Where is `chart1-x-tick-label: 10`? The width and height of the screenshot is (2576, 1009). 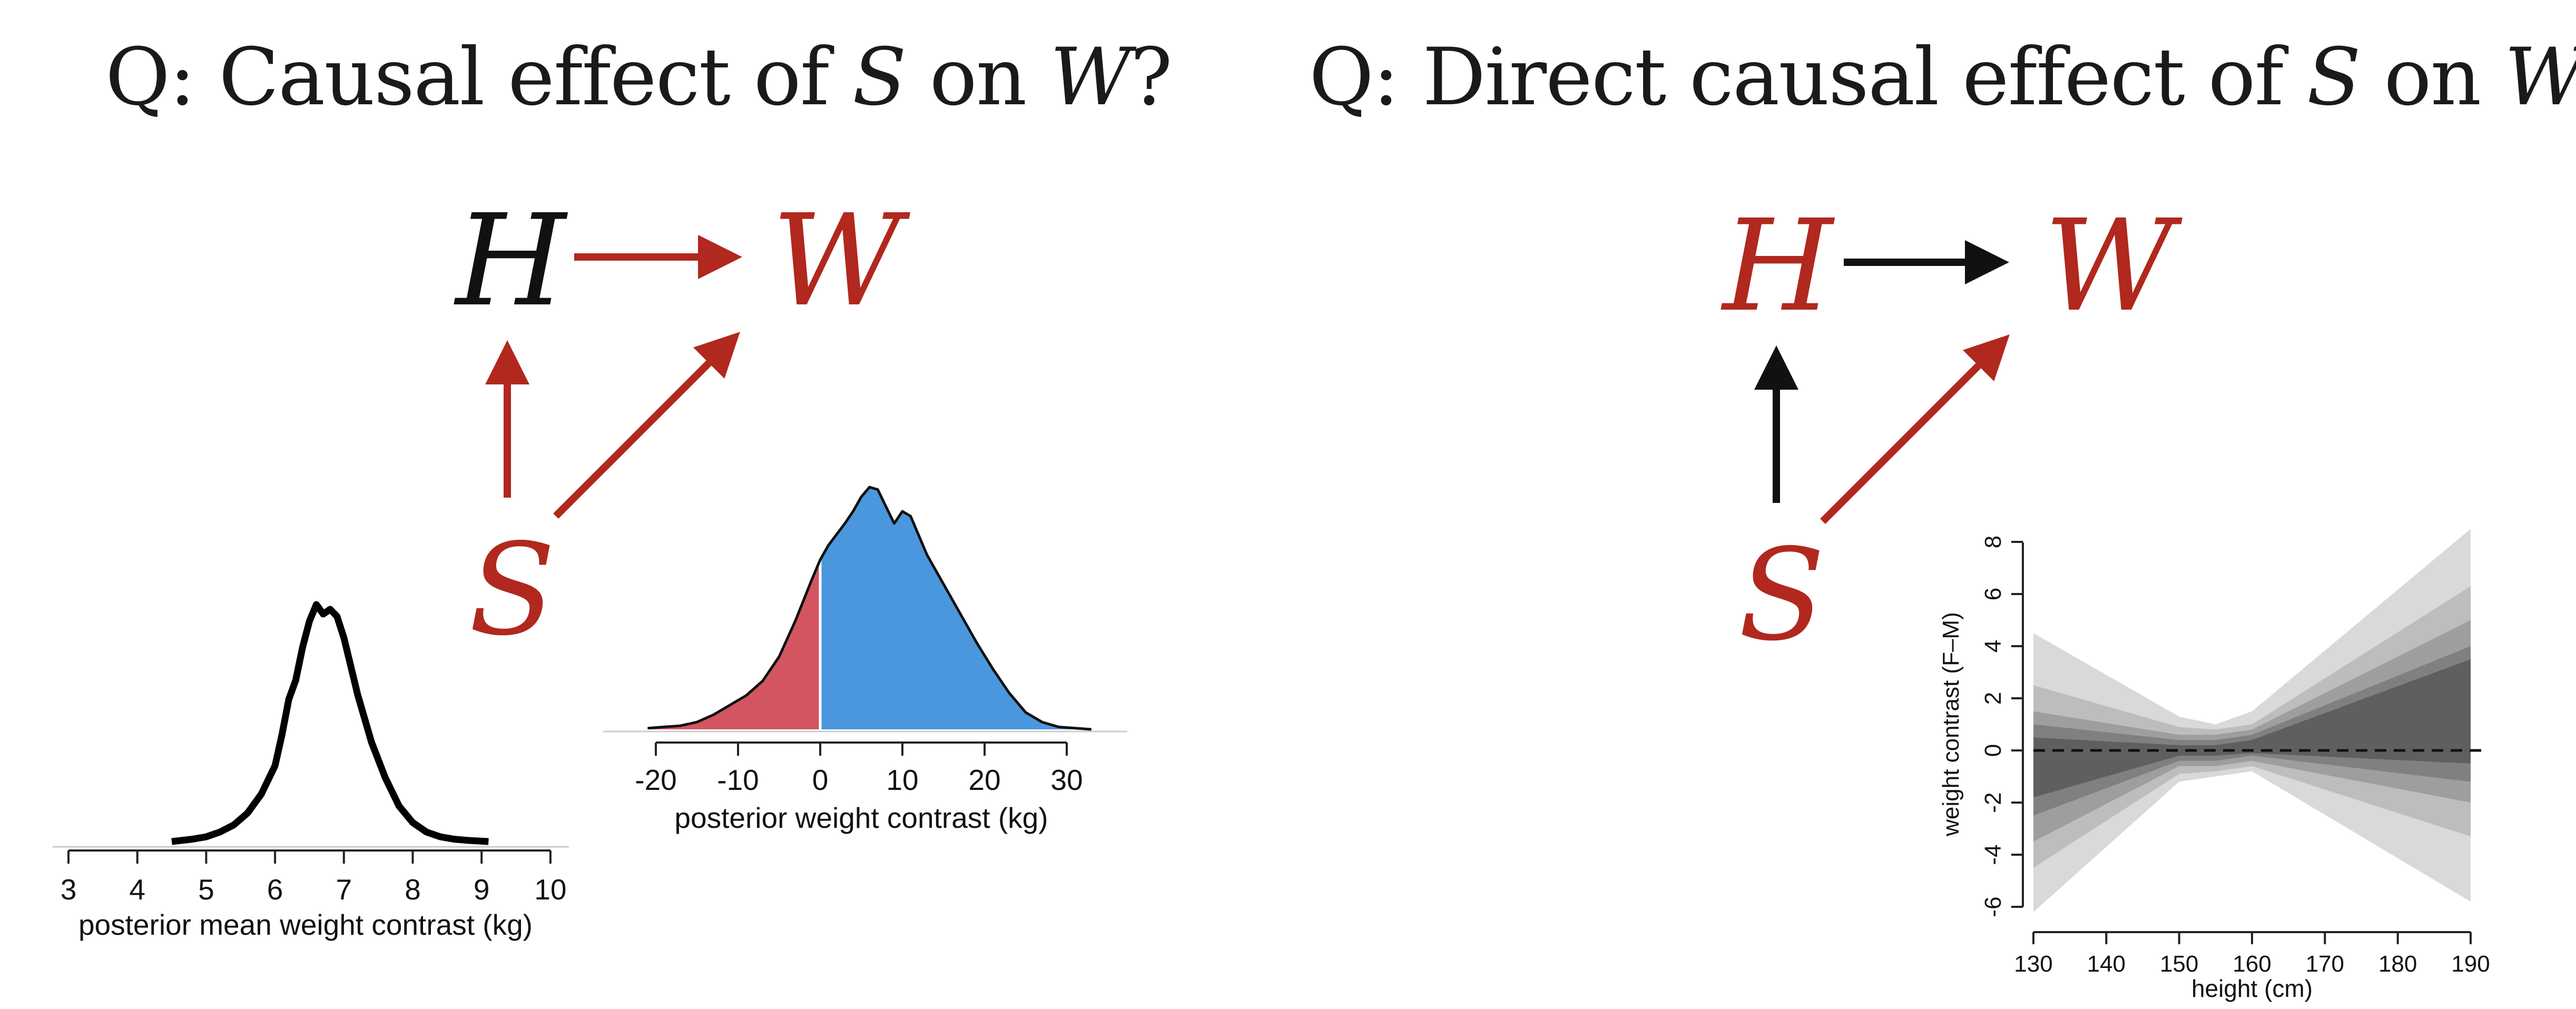 chart1-x-tick-label: 10 is located at coordinates (550, 890).